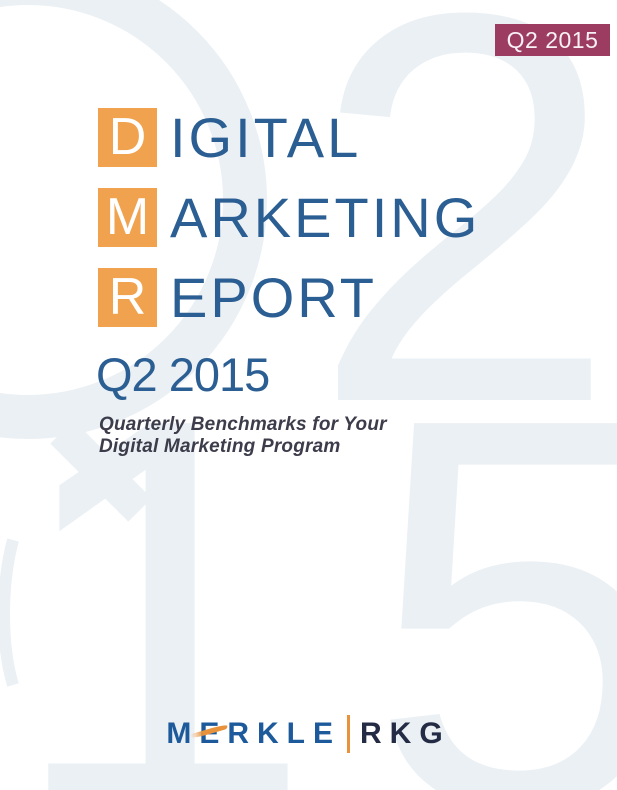 This screenshot has width=617, height=790. Describe the element at coordinates (127, 297) in the screenshot. I see `initial-square-r: R` at that location.